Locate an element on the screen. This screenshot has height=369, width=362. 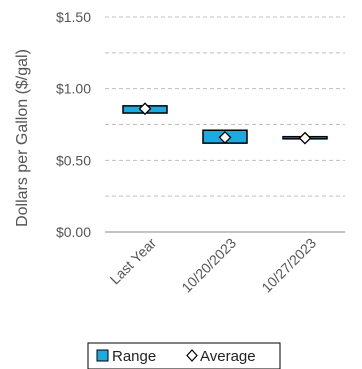
legend-box is located at coordinates (184, 355).